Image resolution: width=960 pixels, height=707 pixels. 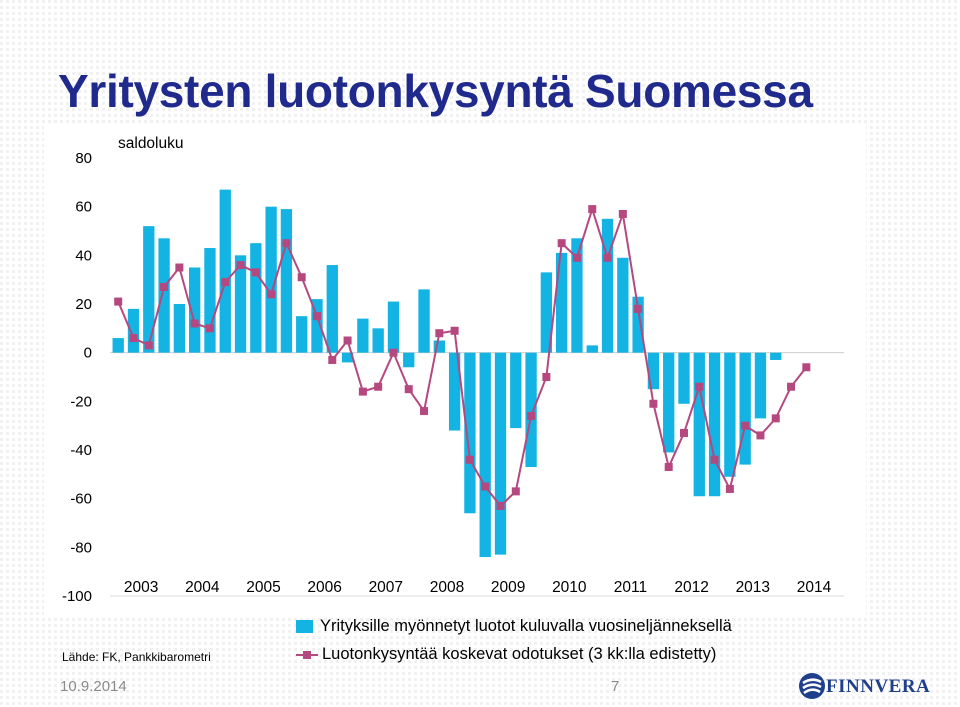 I want to click on x-tick-label: 2009, so click(x=508, y=587).